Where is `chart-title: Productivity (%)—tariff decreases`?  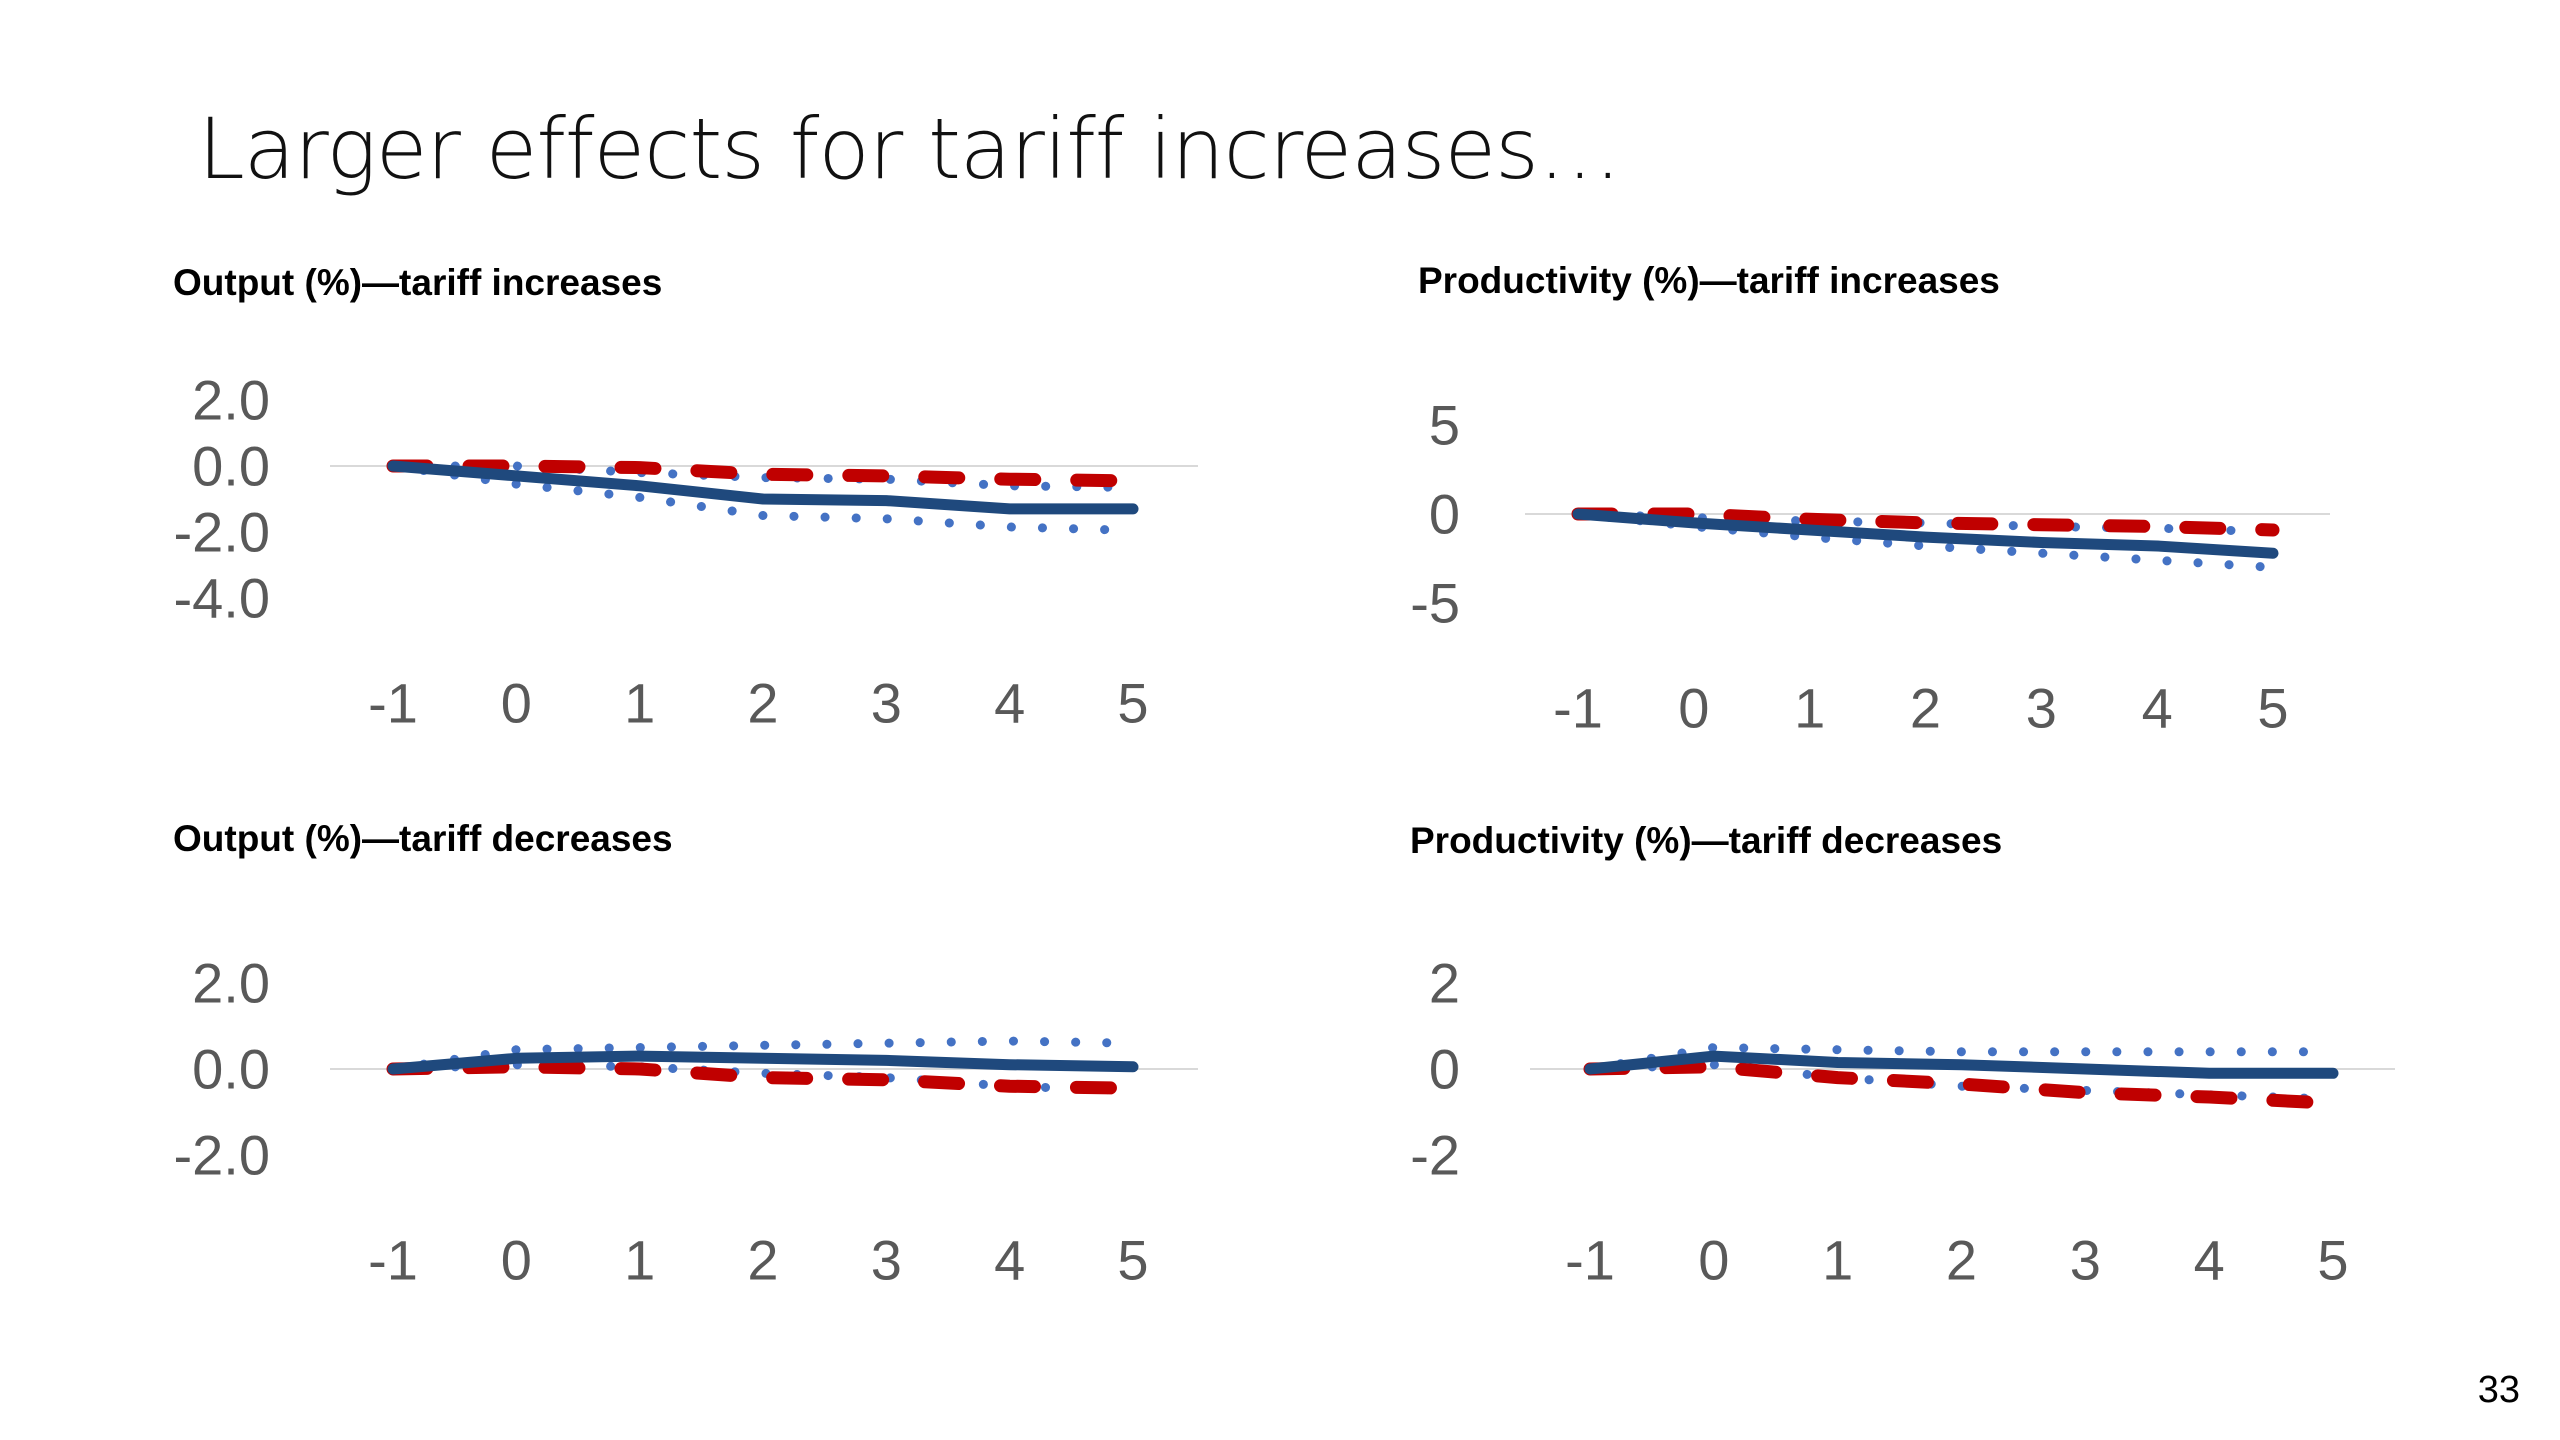
chart-title: Productivity (%)—tariff decreases is located at coordinates (1706, 840).